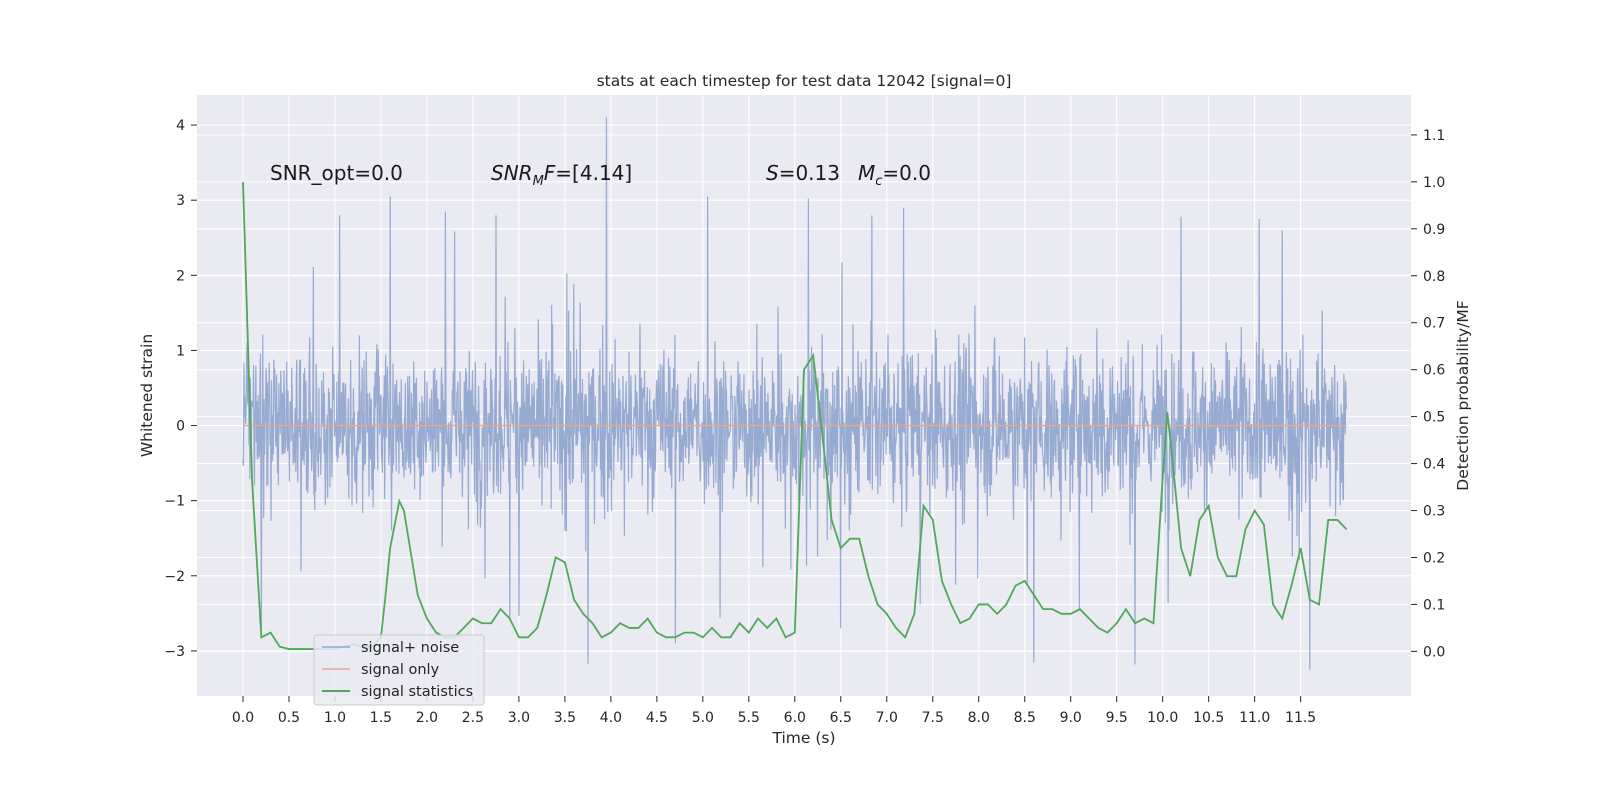 The width and height of the screenshot is (1600, 800). Describe the element at coordinates (1434, 465) in the screenshot. I see `y2-tick-label: 0.4` at that location.